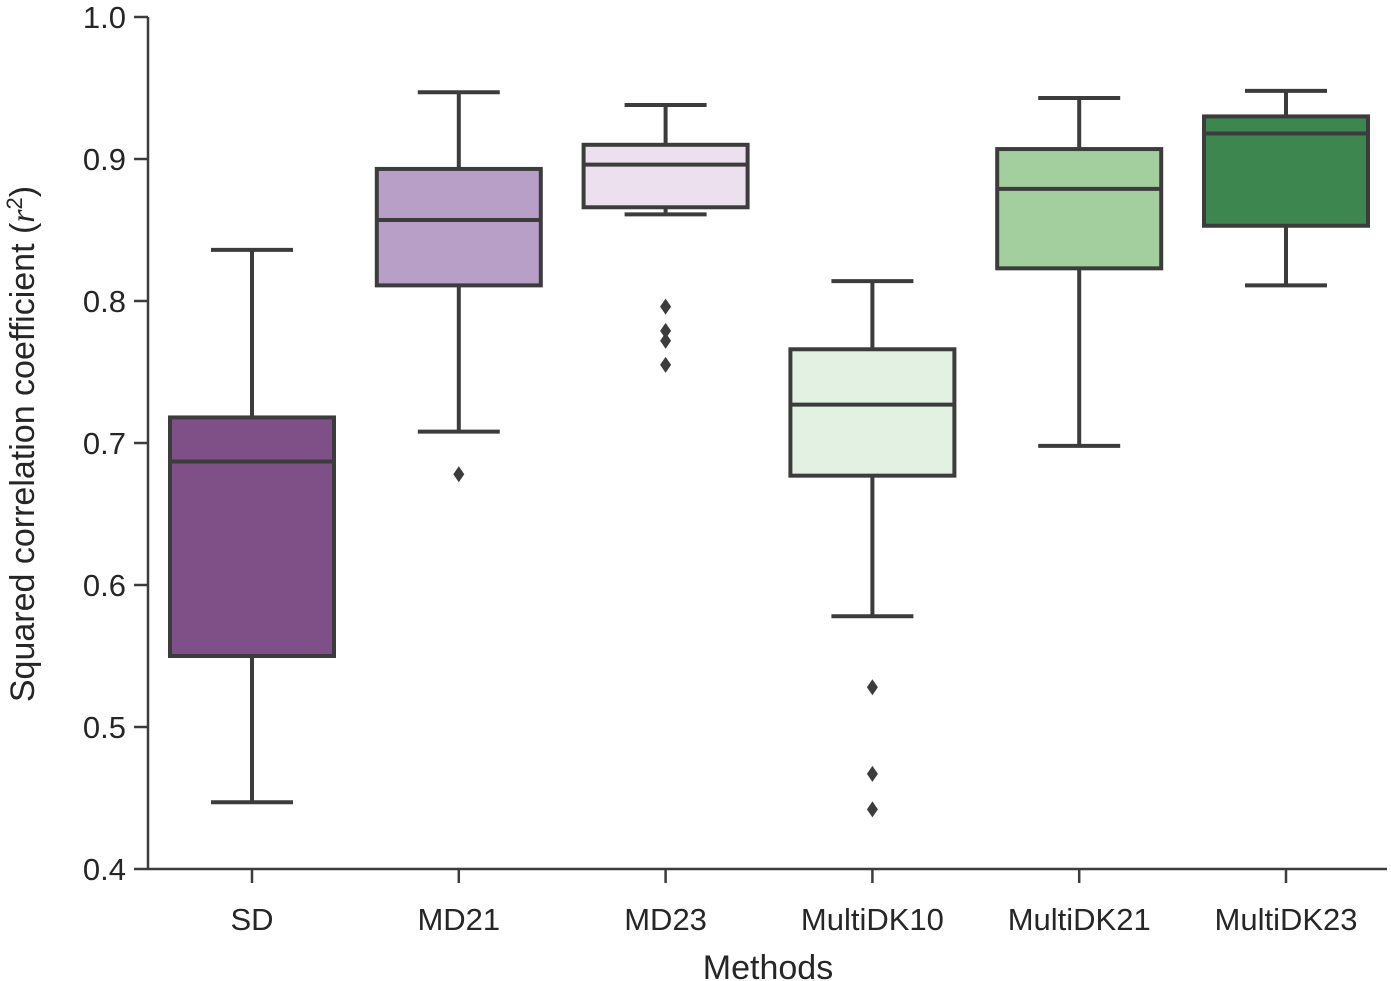 The width and height of the screenshot is (1391, 981). Describe the element at coordinates (23, 216) in the screenshot. I see `y-axis-label-symbol: r` at that location.